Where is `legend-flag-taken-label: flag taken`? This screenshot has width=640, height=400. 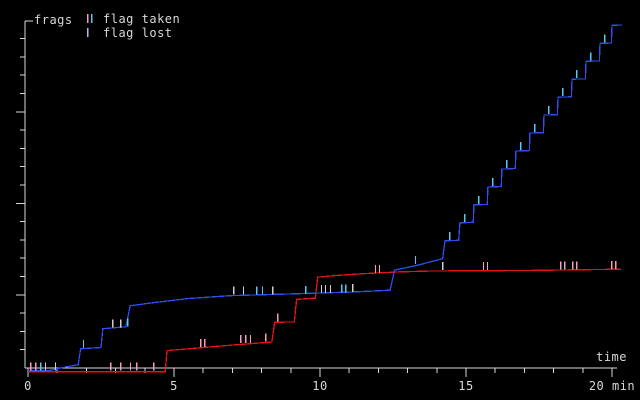
legend-flag-taken-label: flag taken is located at coordinates (141, 19).